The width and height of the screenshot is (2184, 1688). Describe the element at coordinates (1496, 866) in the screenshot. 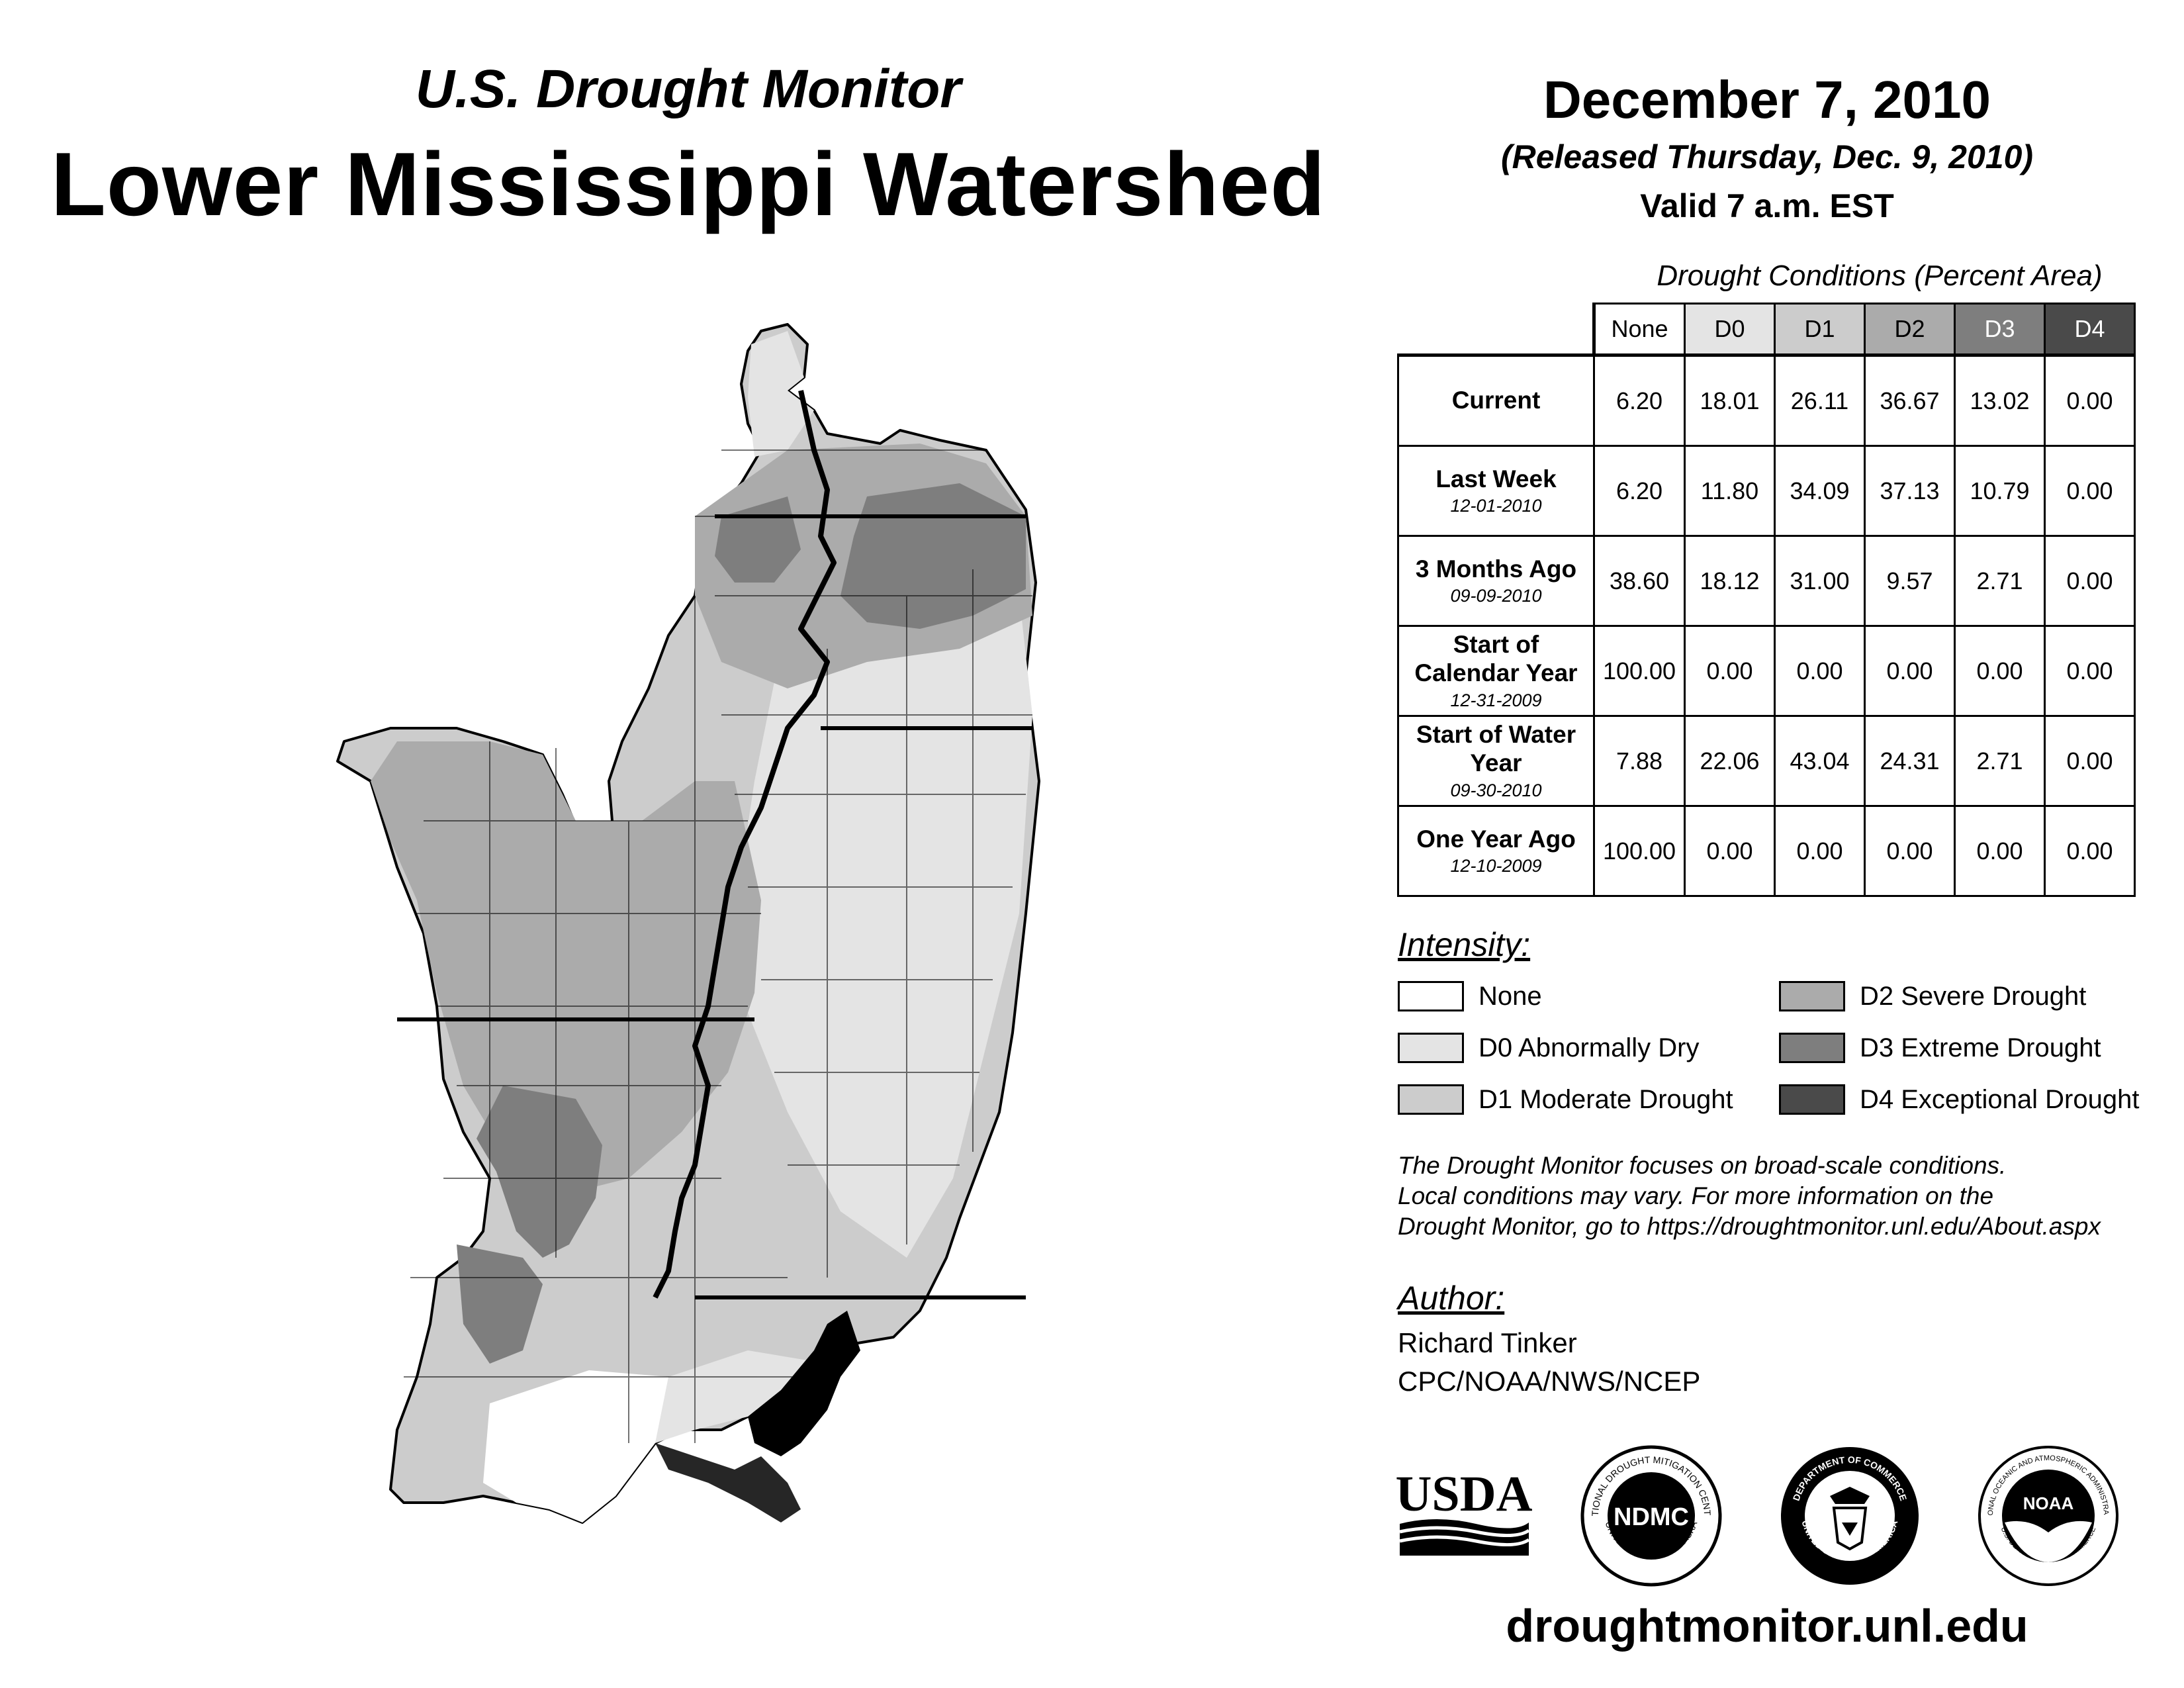

I see `row-date: 12-10-2009` at that location.